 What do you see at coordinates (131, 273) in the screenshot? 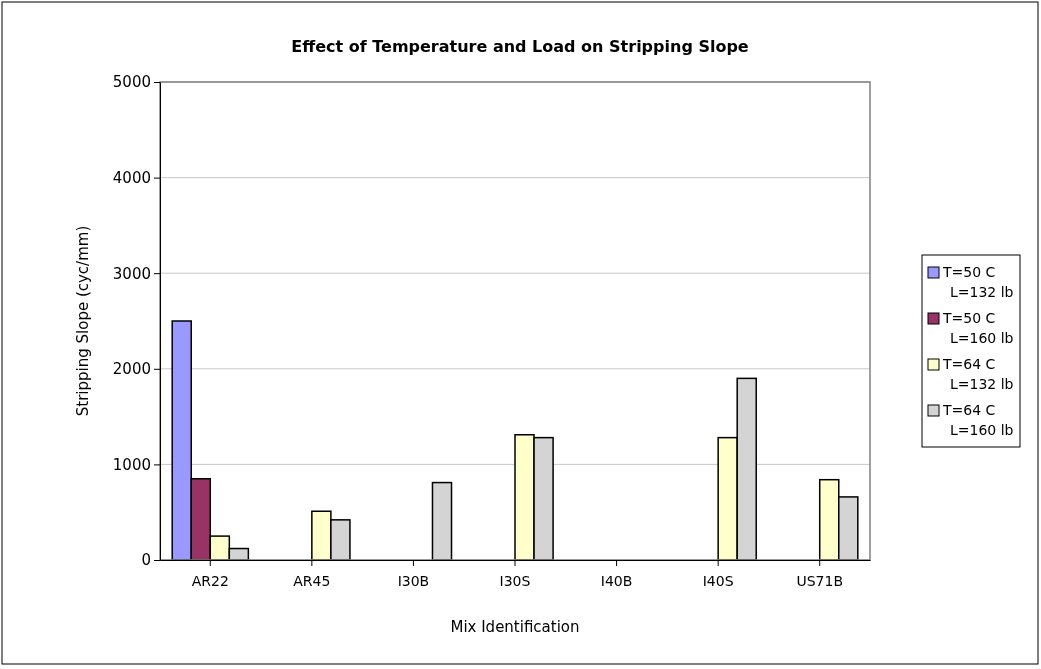
I see `y-tick-label: 3000` at bounding box center [131, 273].